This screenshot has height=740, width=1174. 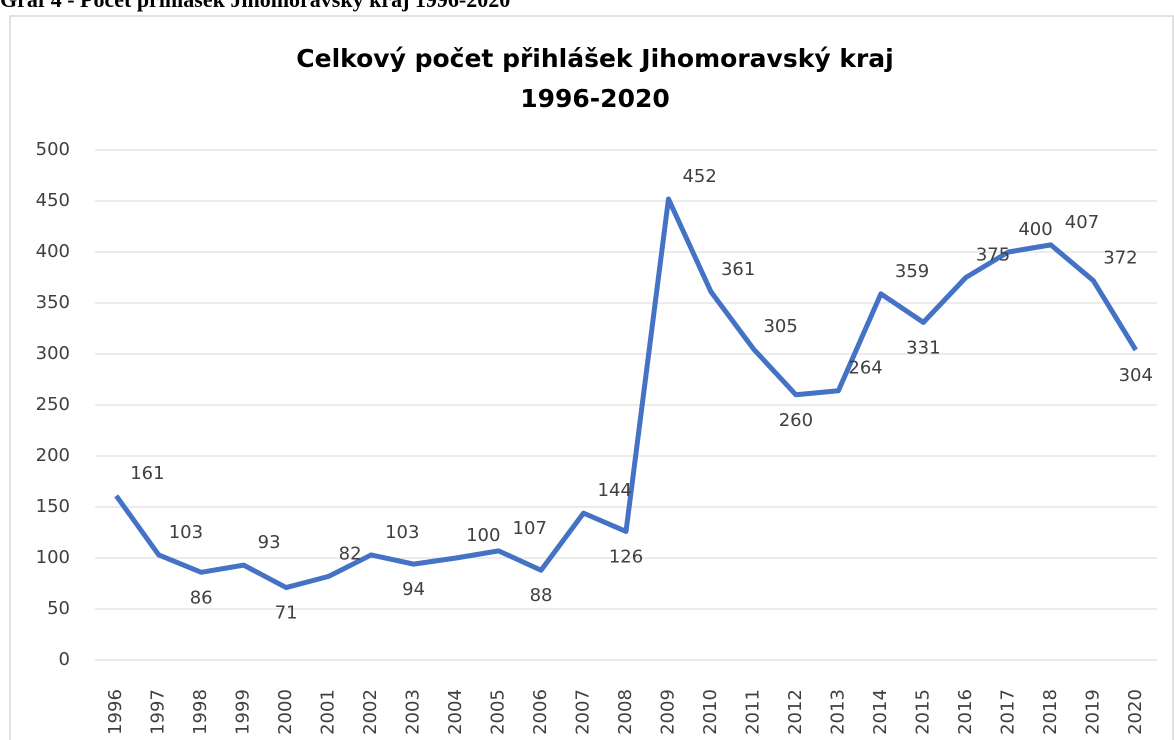 What do you see at coordinates (699, 176) in the screenshot?
I see `data-label: 452` at bounding box center [699, 176].